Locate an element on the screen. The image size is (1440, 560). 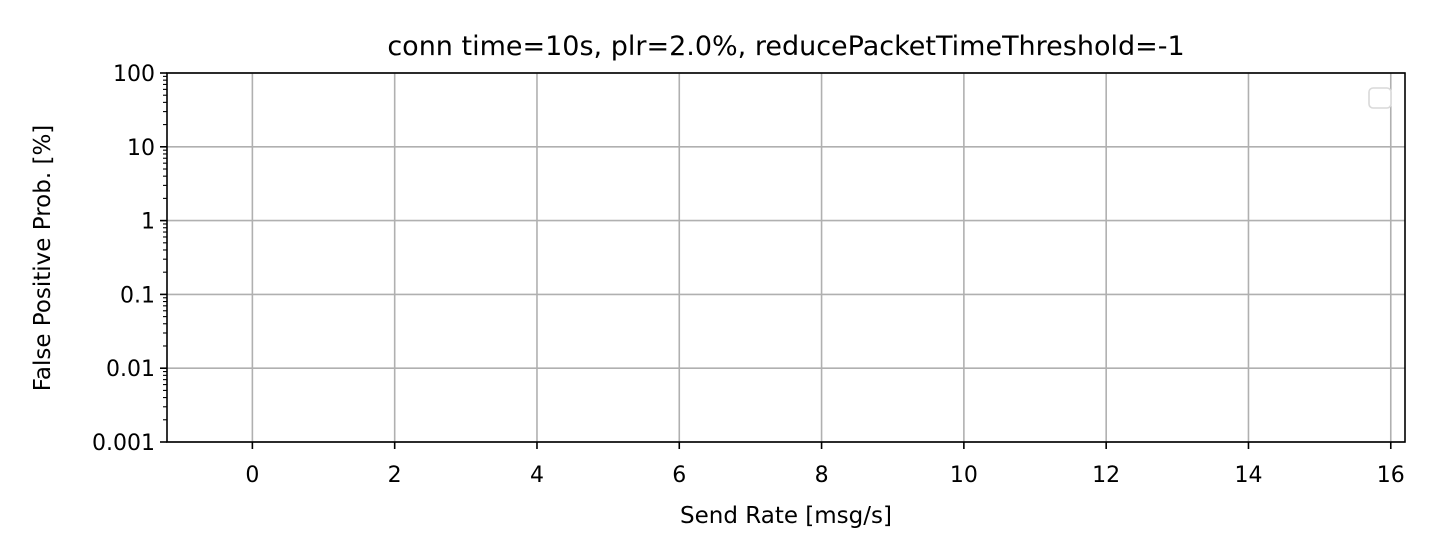
x-tick-label: 6 is located at coordinates (679, 475).